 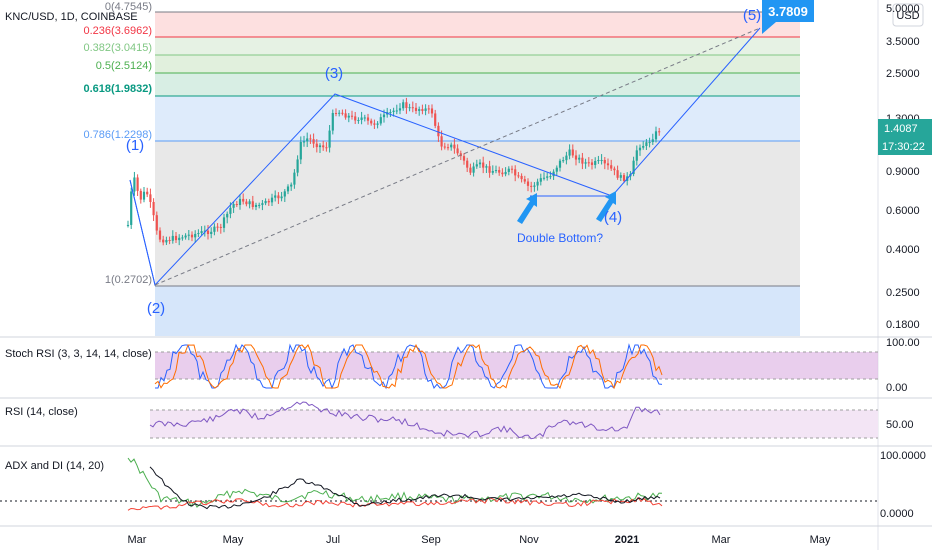 I want to click on wave-label-5: (5), so click(x=752, y=15).